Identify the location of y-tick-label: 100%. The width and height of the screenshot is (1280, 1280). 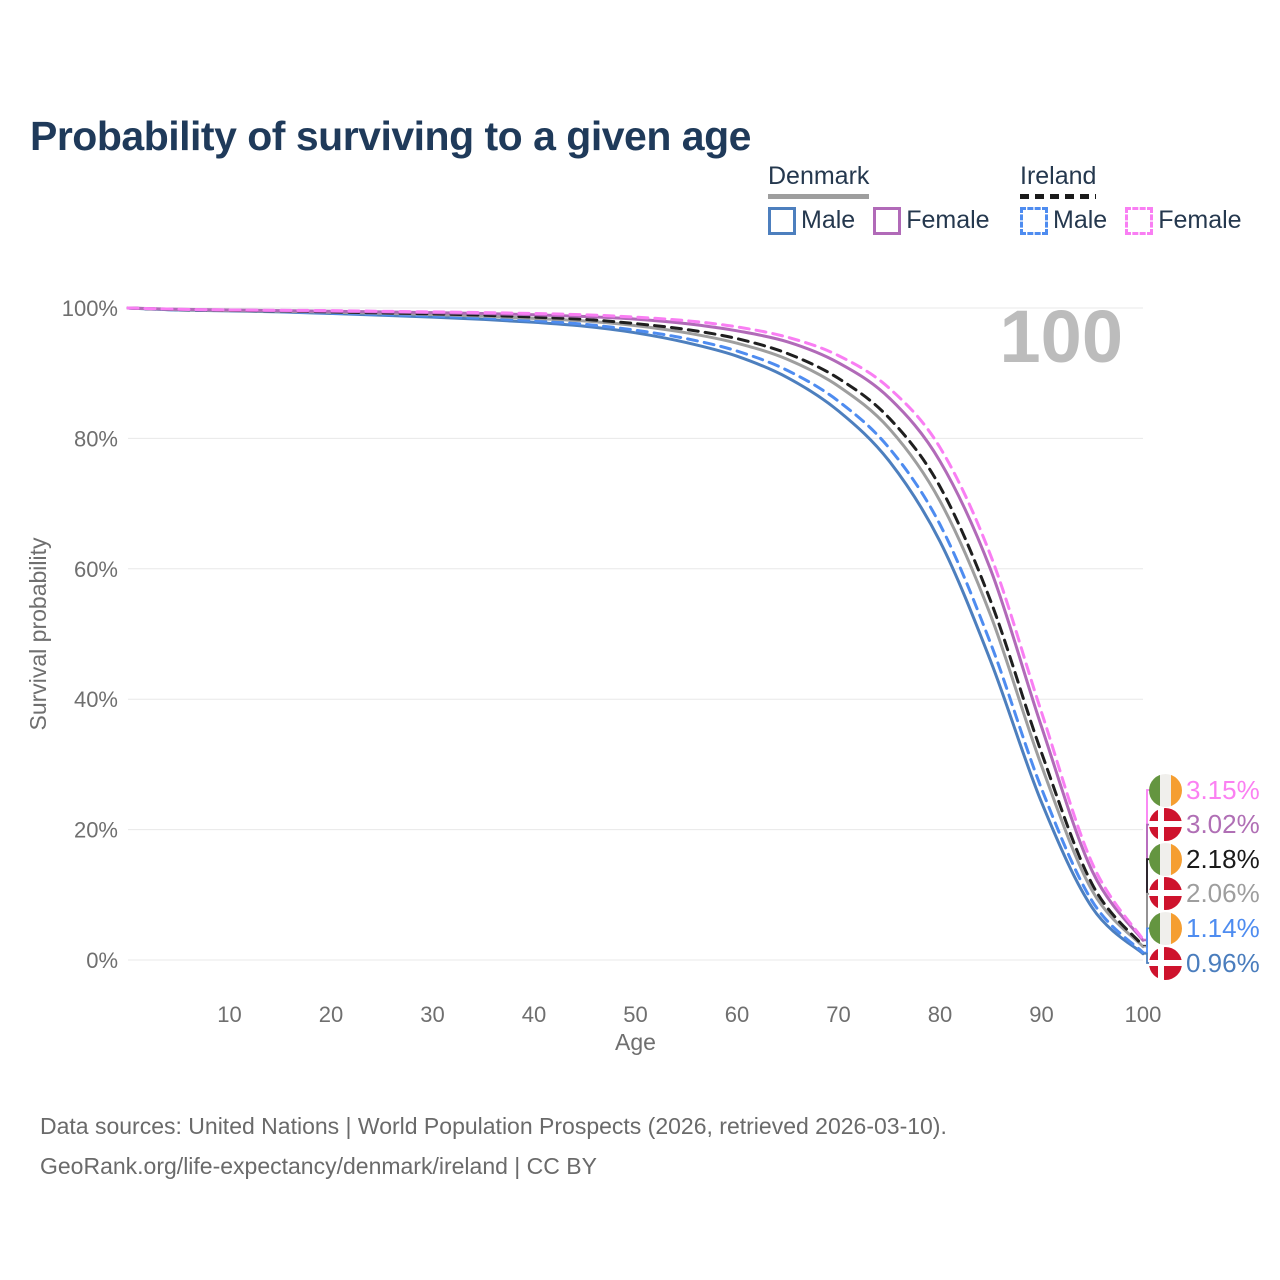
(90, 308).